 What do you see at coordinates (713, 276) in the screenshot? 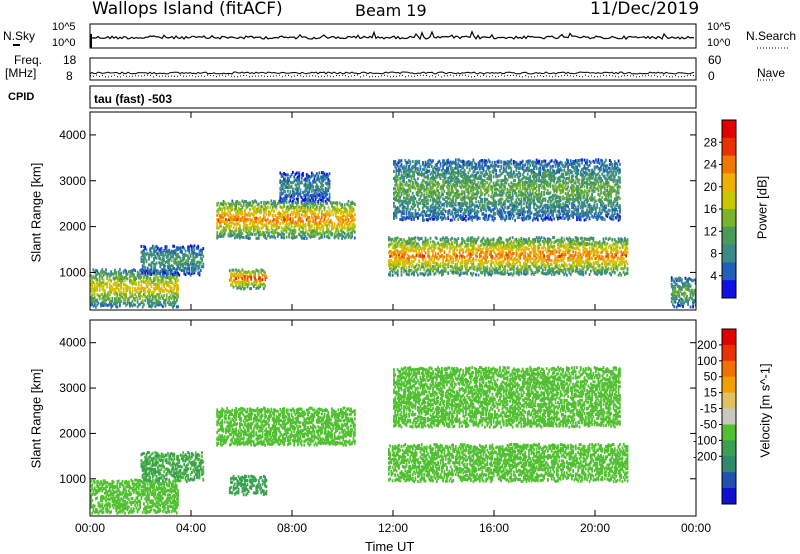
I see `colorbar-tick-label: 4` at bounding box center [713, 276].